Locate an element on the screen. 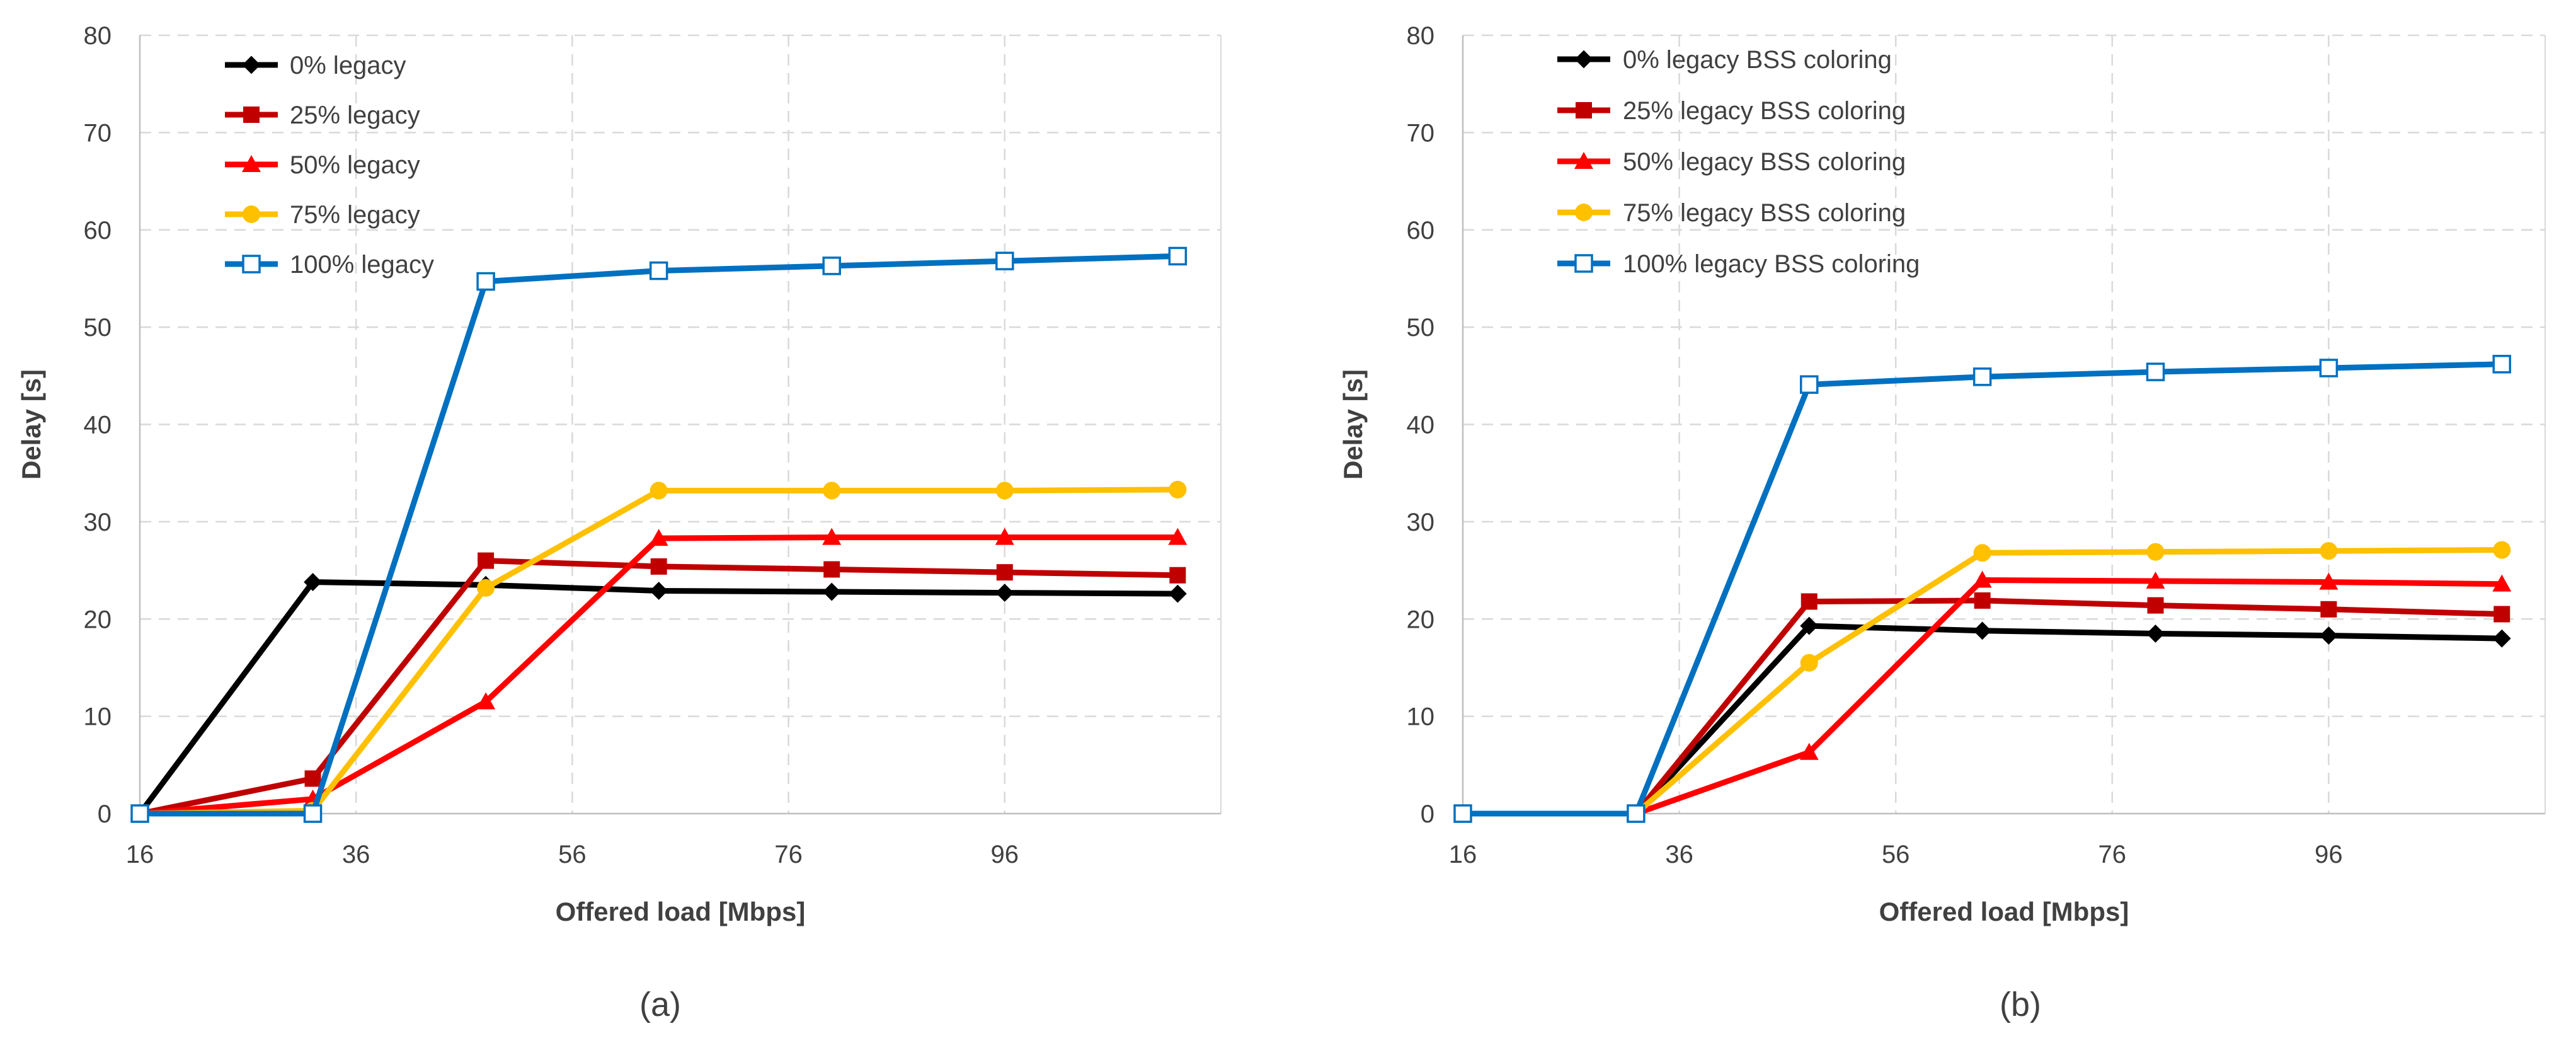  legend-entry: 75% legacy is located at coordinates (323, 215).